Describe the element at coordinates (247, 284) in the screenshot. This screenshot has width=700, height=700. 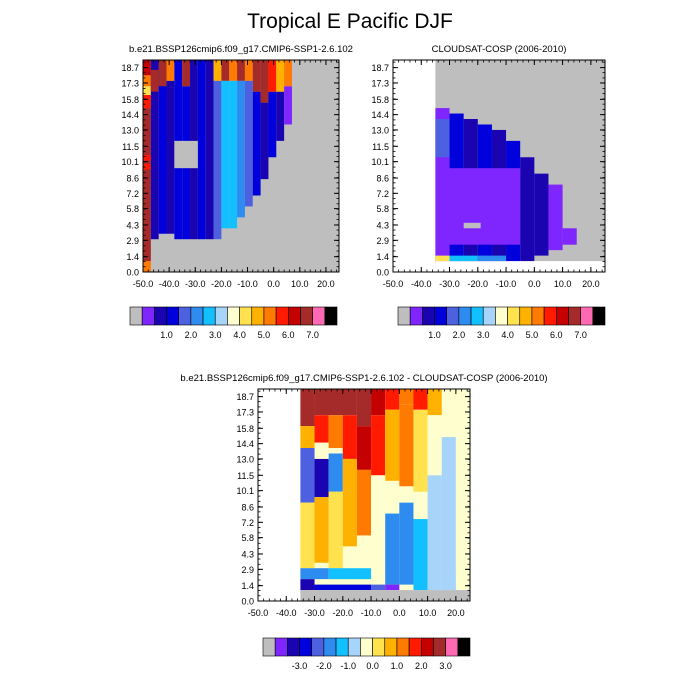
I see `x-tick-label: -10.0` at that location.